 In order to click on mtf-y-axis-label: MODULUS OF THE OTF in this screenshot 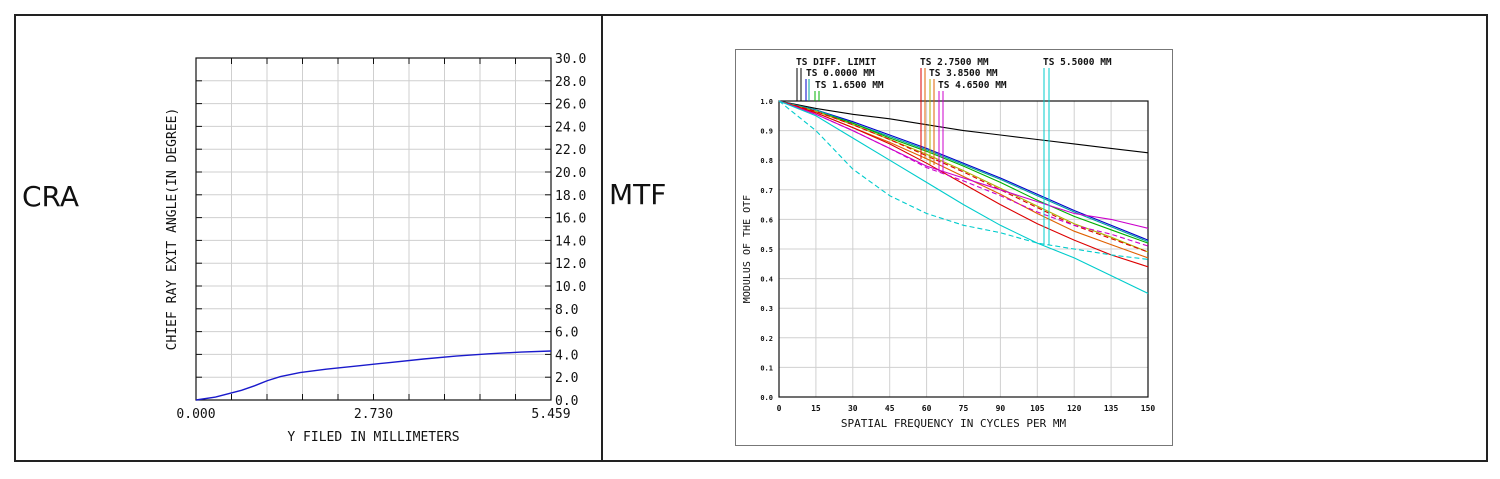, I will do `click(747, 249)`.